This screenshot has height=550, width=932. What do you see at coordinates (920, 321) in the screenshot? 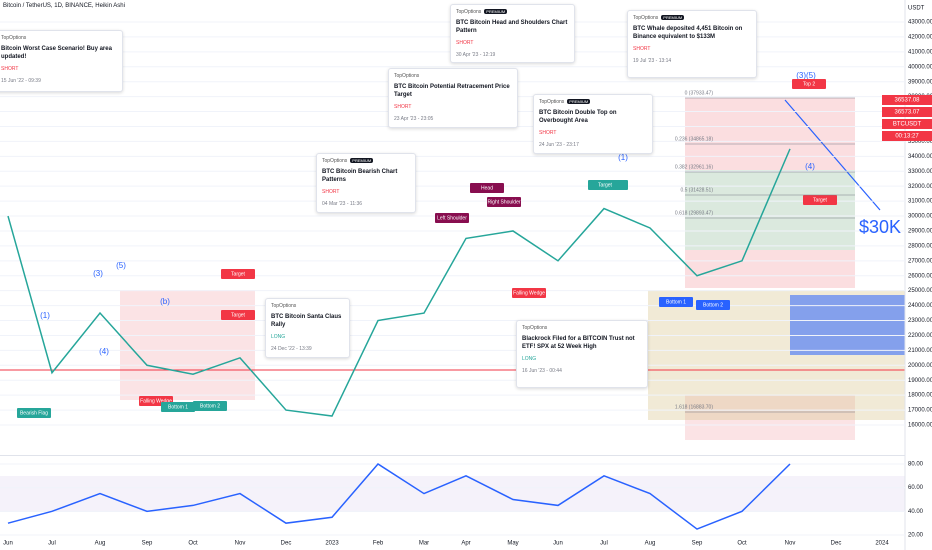
I see `y-tick-label: 23000.00` at bounding box center [920, 321].